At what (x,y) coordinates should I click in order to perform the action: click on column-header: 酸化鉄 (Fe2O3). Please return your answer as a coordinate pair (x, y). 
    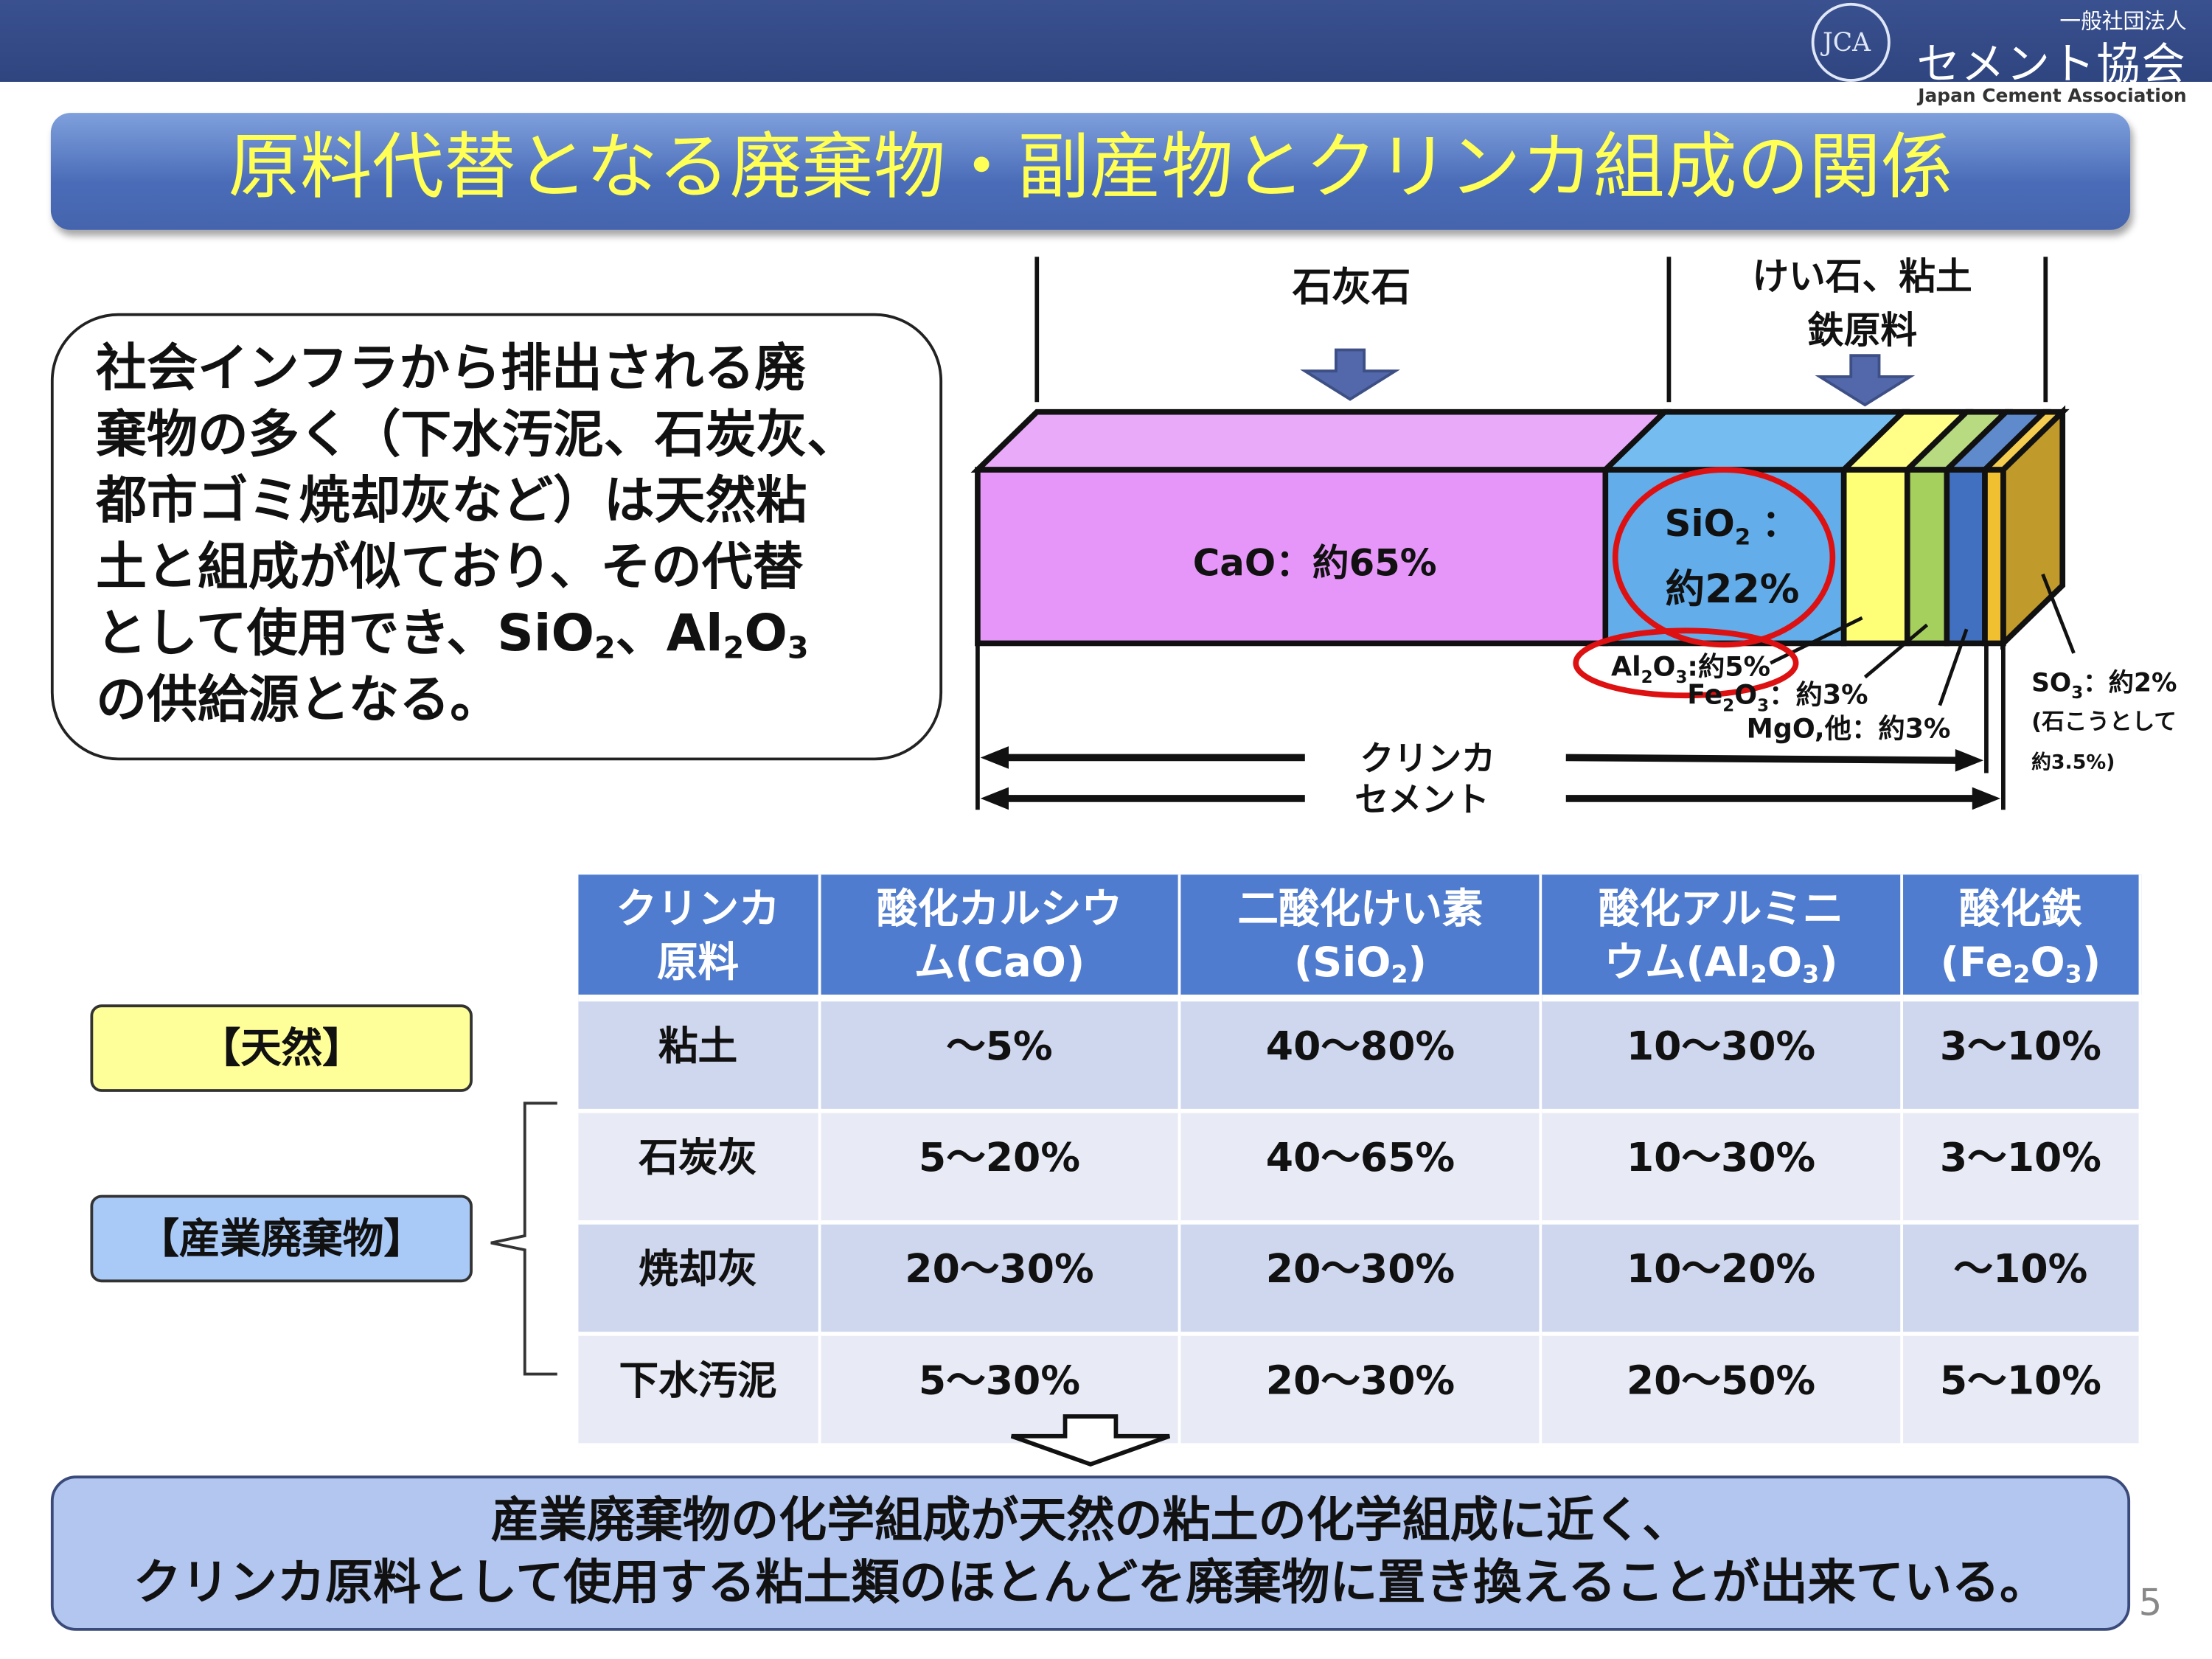
    Looking at the image, I should click on (2022, 938).